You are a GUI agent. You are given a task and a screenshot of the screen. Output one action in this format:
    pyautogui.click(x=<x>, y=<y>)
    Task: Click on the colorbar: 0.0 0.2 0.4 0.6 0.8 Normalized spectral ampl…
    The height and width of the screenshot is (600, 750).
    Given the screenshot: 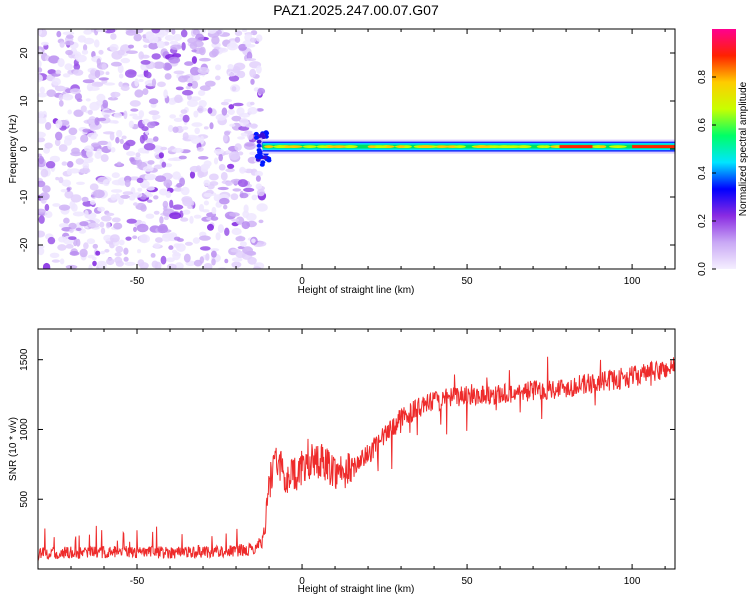 What is the action you would take?
    pyautogui.click(x=723, y=152)
    